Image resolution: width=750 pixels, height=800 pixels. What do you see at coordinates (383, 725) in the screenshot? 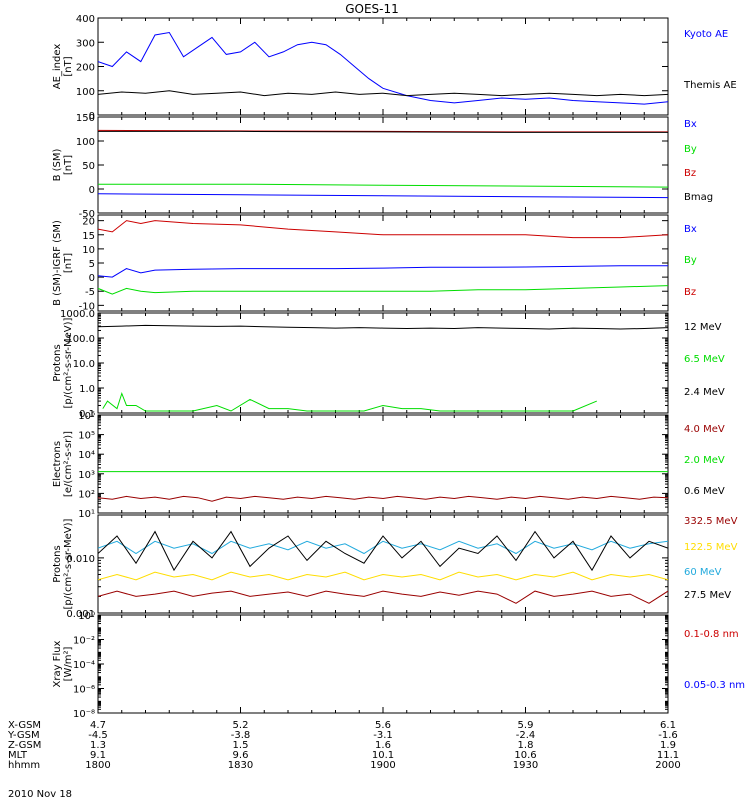
I see `ephem-value: 5.6` at bounding box center [383, 725].